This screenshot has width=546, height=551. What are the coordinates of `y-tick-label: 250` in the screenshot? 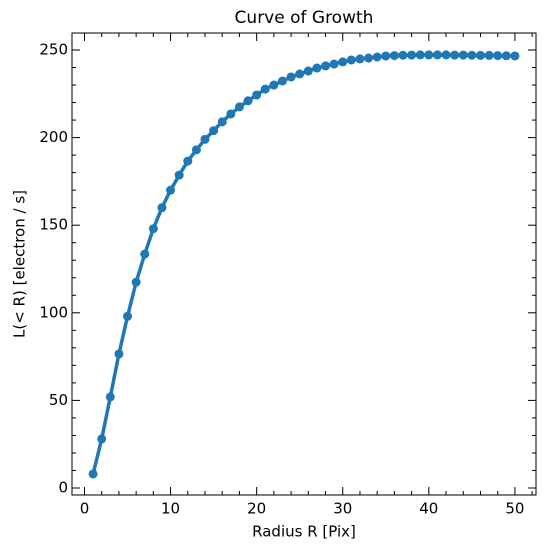 It's located at (53, 49).